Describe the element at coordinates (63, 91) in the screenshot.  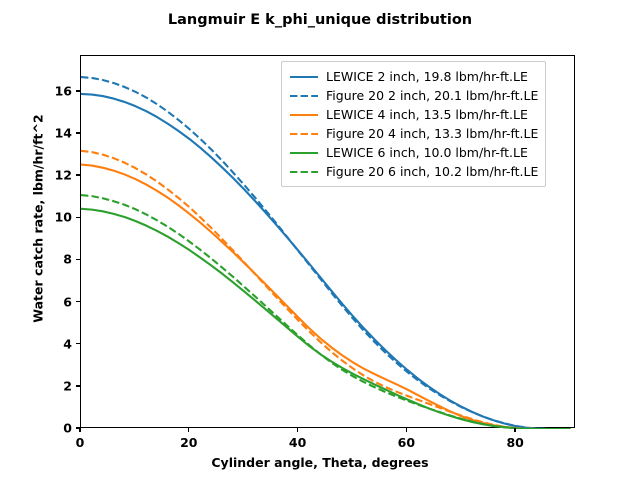
I see `y-tick-label: 16` at that location.